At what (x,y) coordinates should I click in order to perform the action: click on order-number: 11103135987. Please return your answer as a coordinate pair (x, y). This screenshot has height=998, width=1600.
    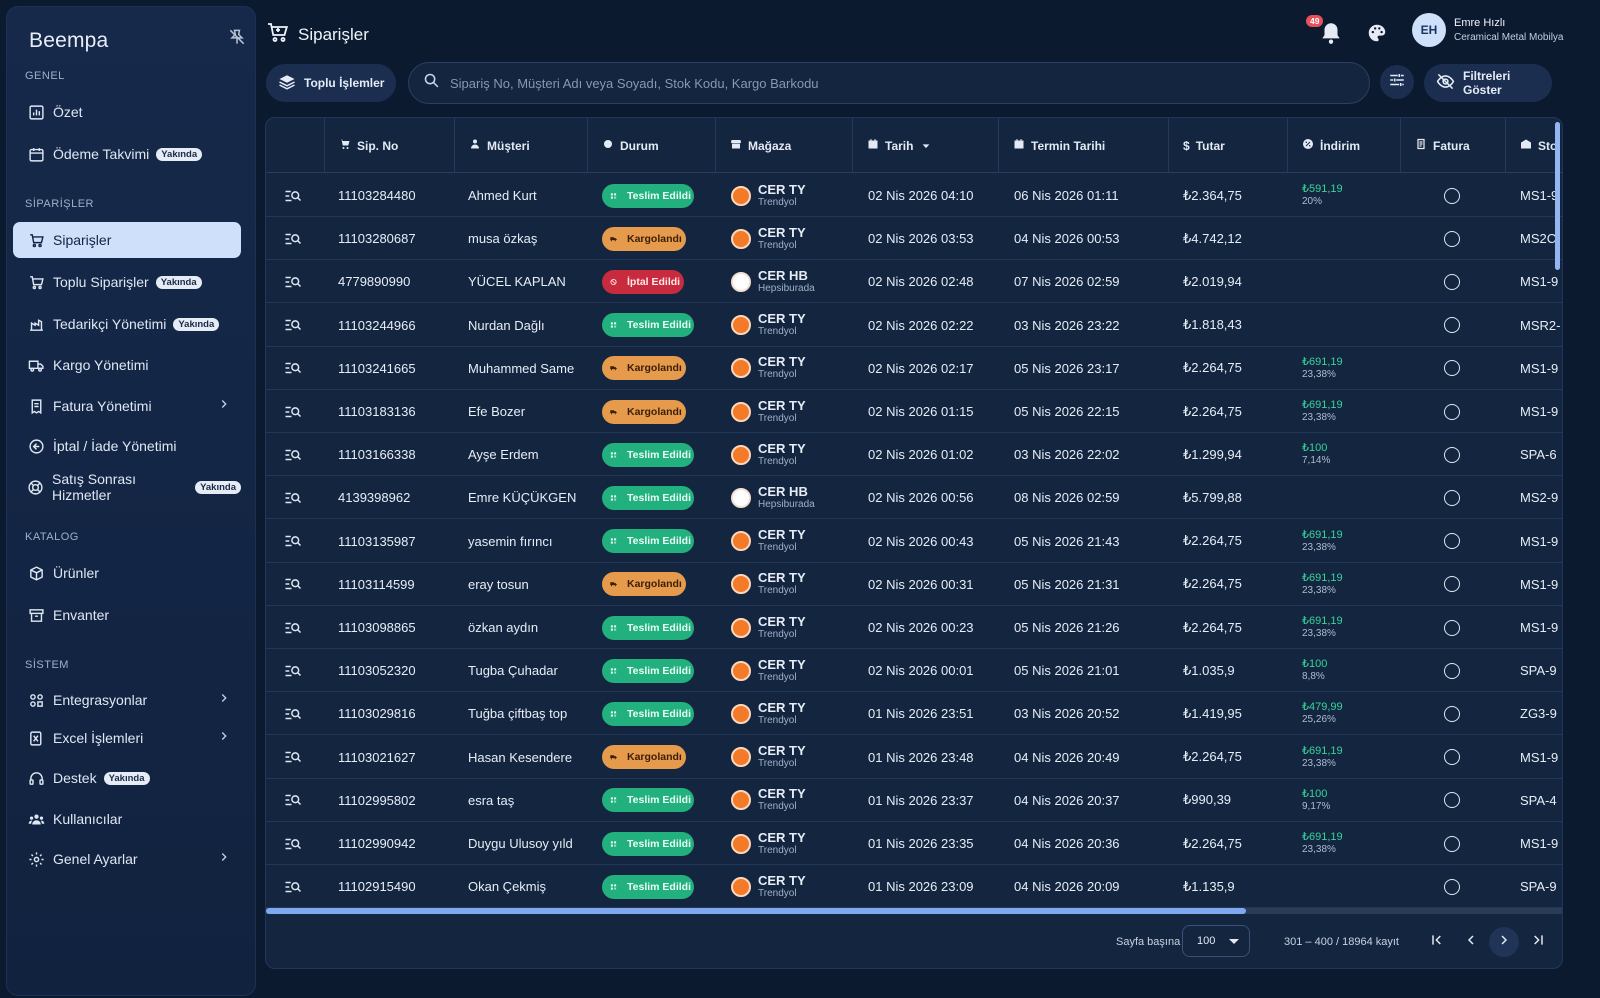
    Looking at the image, I should click on (377, 541).